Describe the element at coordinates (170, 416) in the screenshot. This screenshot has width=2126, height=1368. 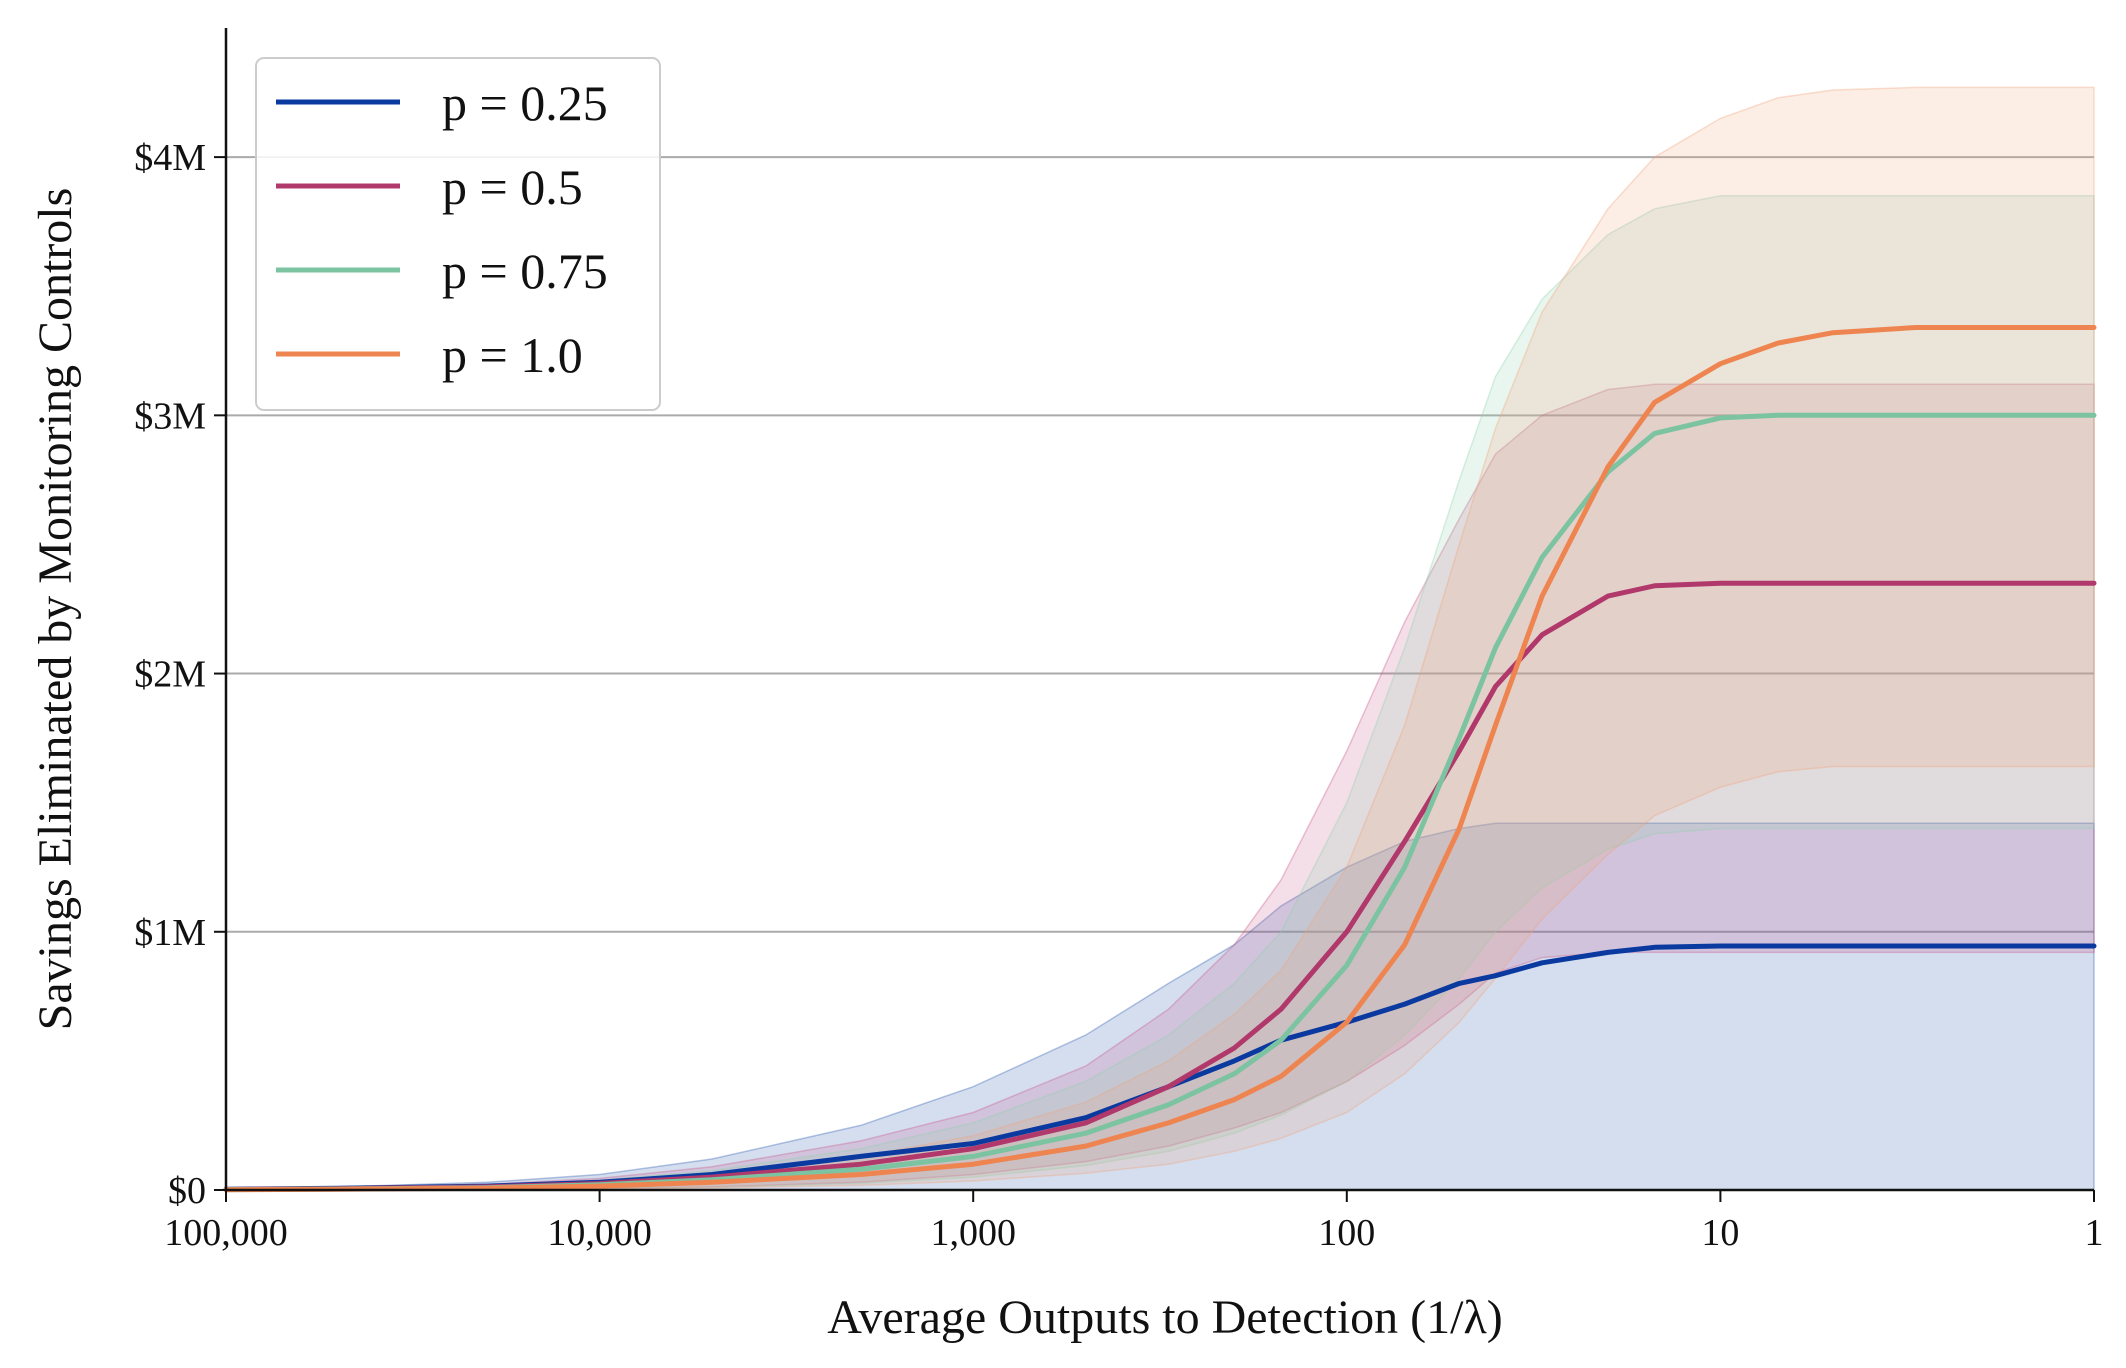
I see `y-tick-label: $3M` at that location.